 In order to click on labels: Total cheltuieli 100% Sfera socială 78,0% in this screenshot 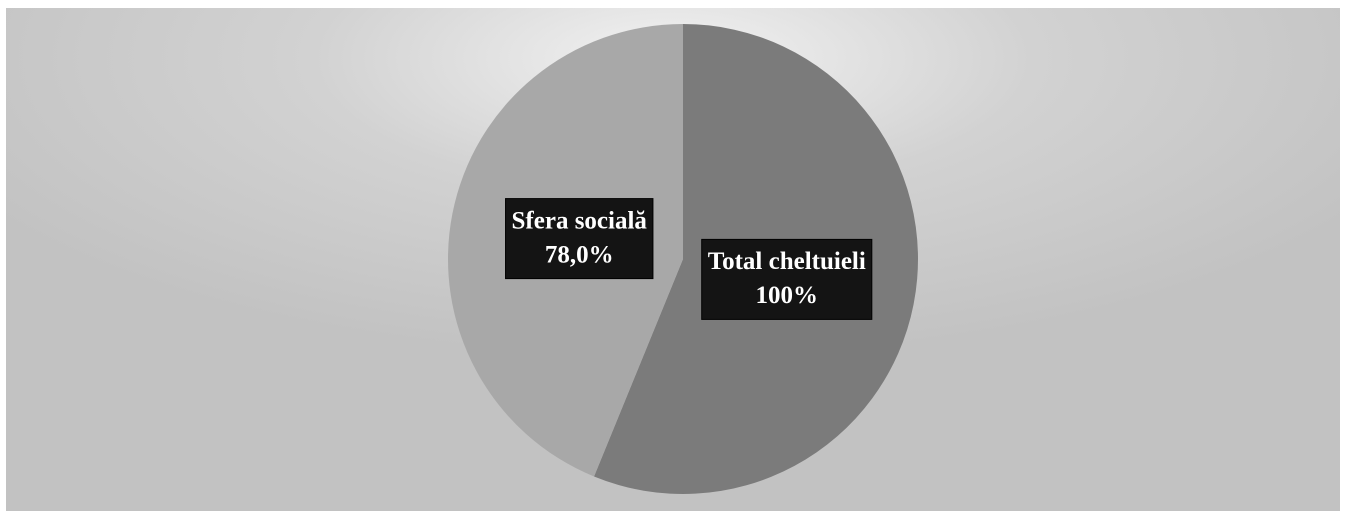, I will do `click(689, 259)`.